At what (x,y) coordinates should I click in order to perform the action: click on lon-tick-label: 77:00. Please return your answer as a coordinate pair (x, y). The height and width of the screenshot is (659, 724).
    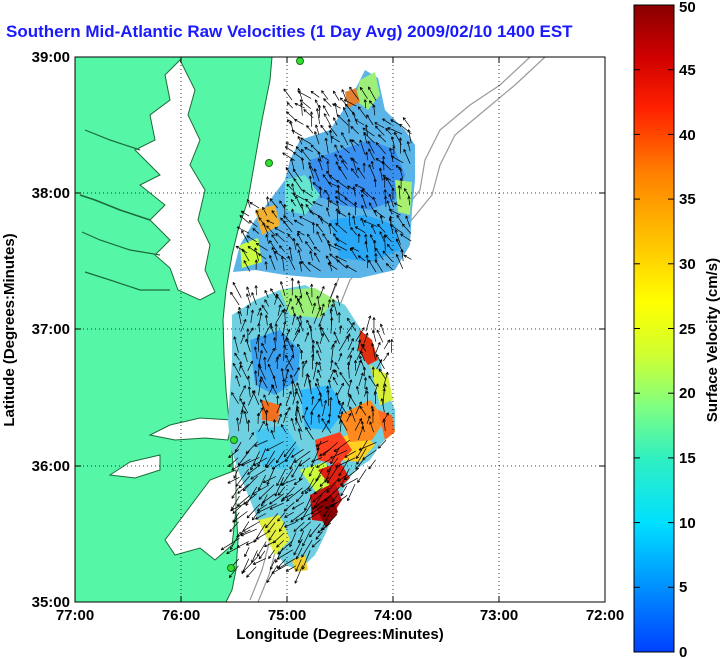
    Looking at the image, I should click on (75, 615).